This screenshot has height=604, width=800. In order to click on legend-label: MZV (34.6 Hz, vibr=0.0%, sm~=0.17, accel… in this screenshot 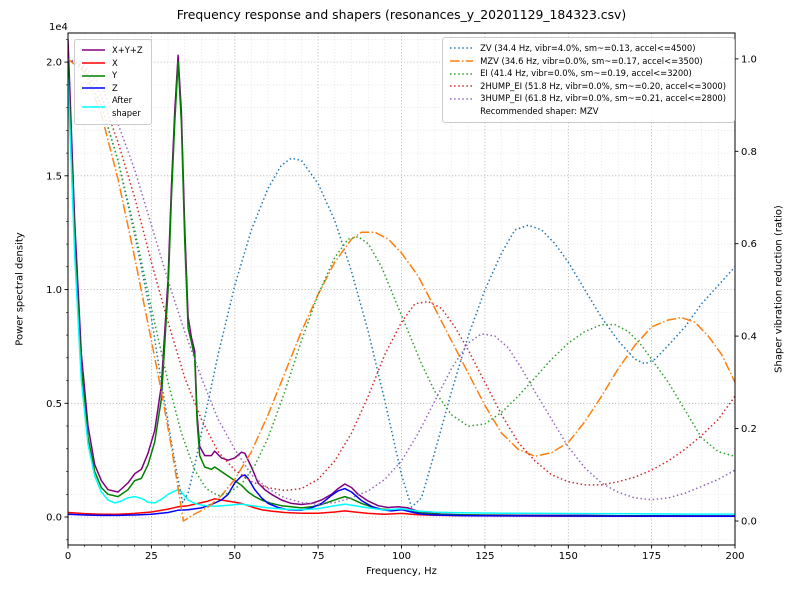, I will do `click(591, 60)`.